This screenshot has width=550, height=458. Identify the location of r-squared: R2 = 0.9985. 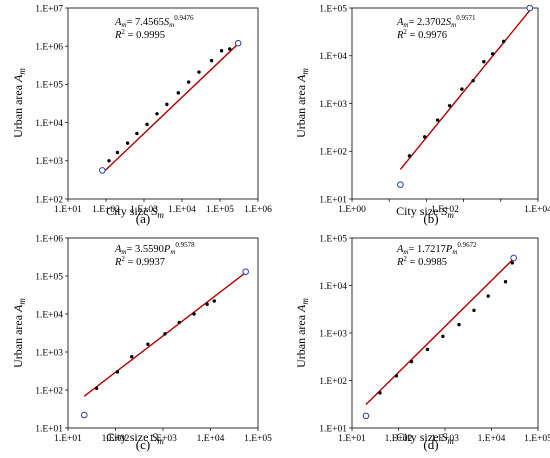
(421, 261).